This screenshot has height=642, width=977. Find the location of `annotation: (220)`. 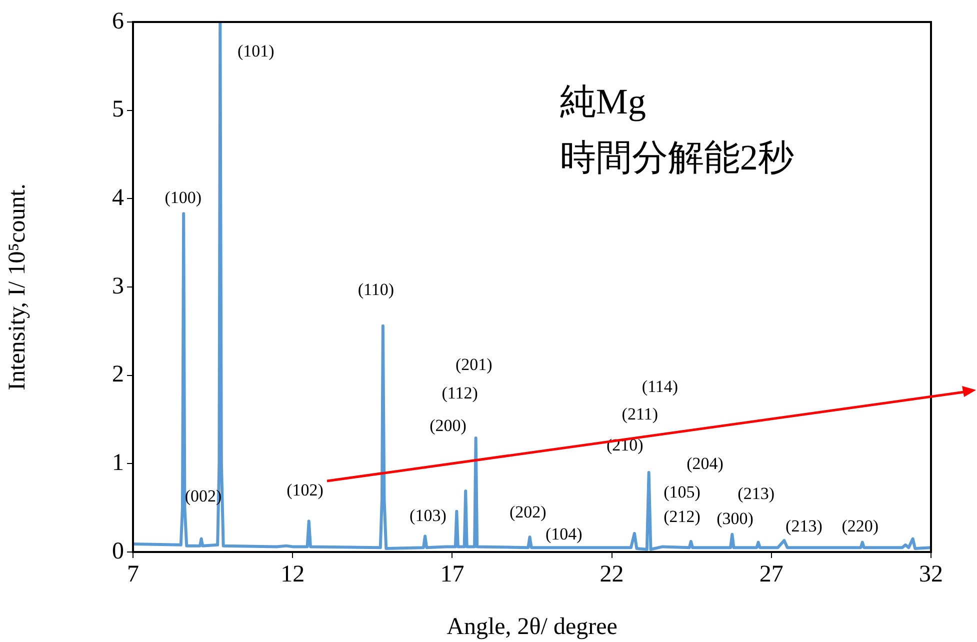

annotation: (220) is located at coordinates (860, 526).